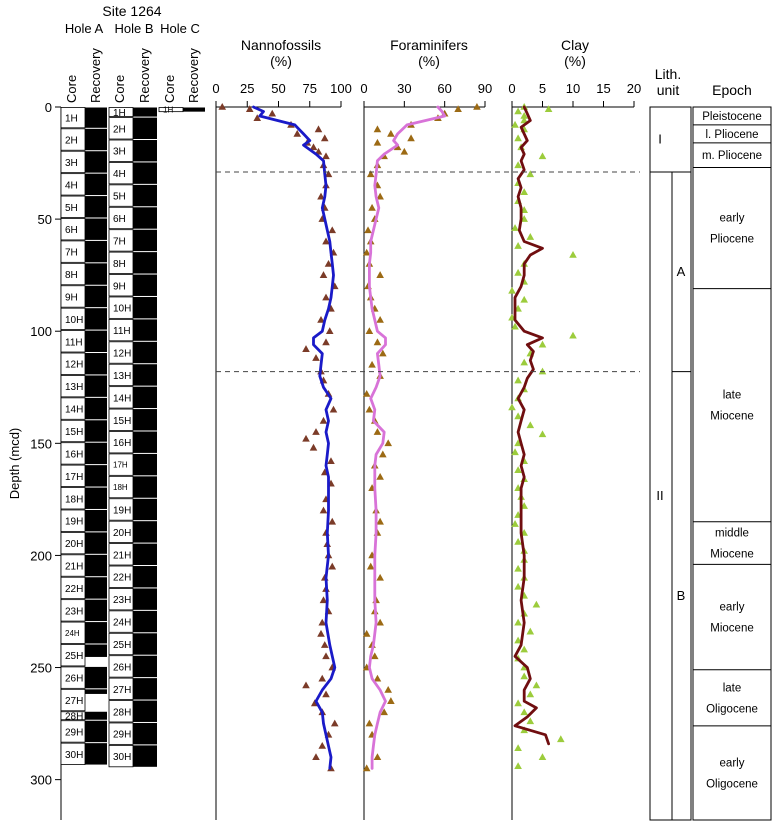 The width and height of the screenshot is (772, 824). I want to click on core-label: 12H, so click(74, 365).